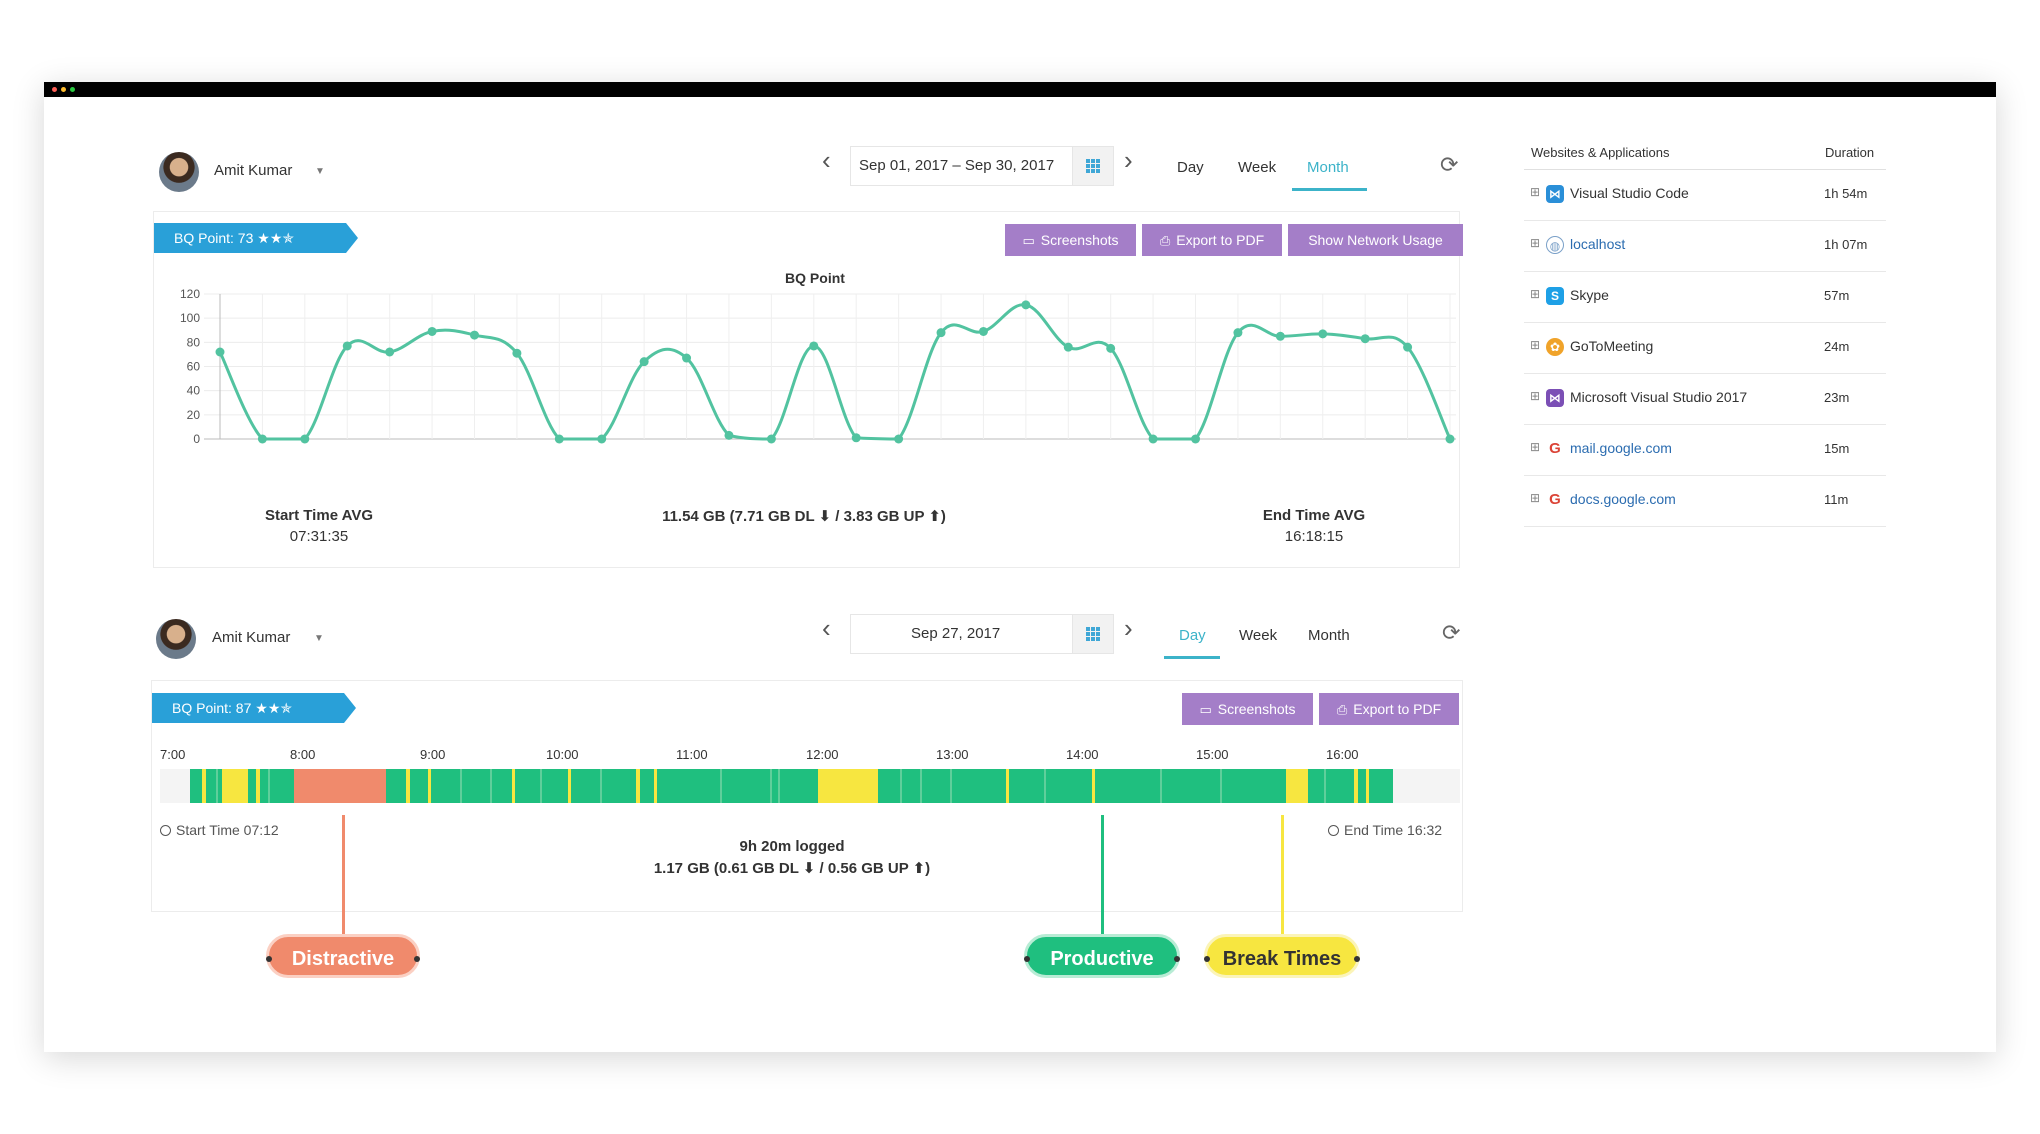 The height and width of the screenshot is (1134, 2040). What do you see at coordinates (1070, 240) in the screenshot?
I see `screenshots-button: ▭ Screenshots` at bounding box center [1070, 240].